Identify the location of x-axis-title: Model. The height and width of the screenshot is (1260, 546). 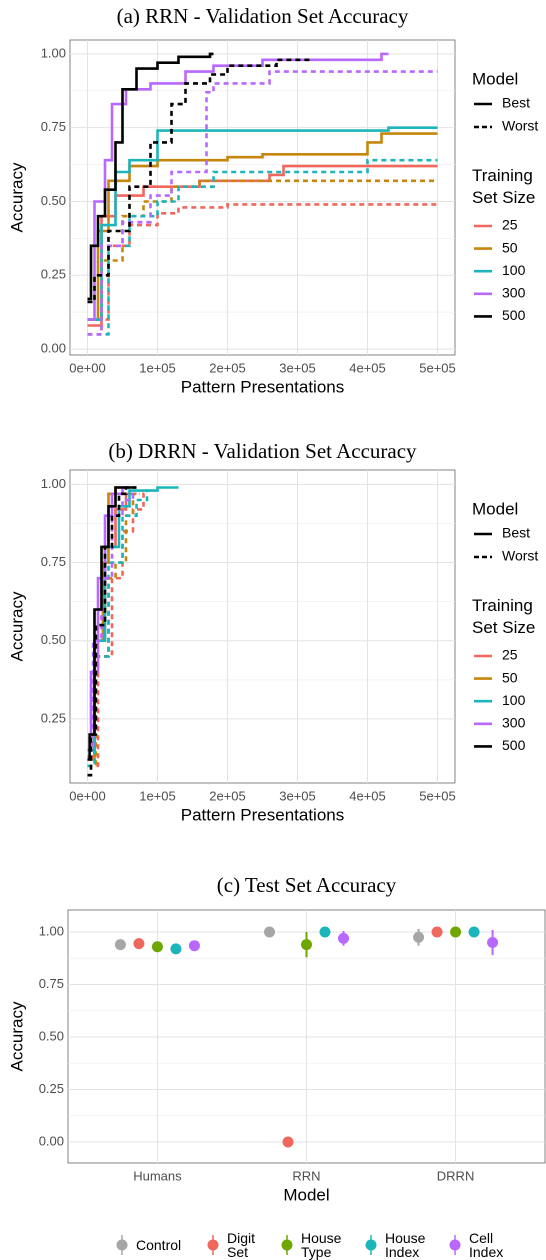
(306, 1194).